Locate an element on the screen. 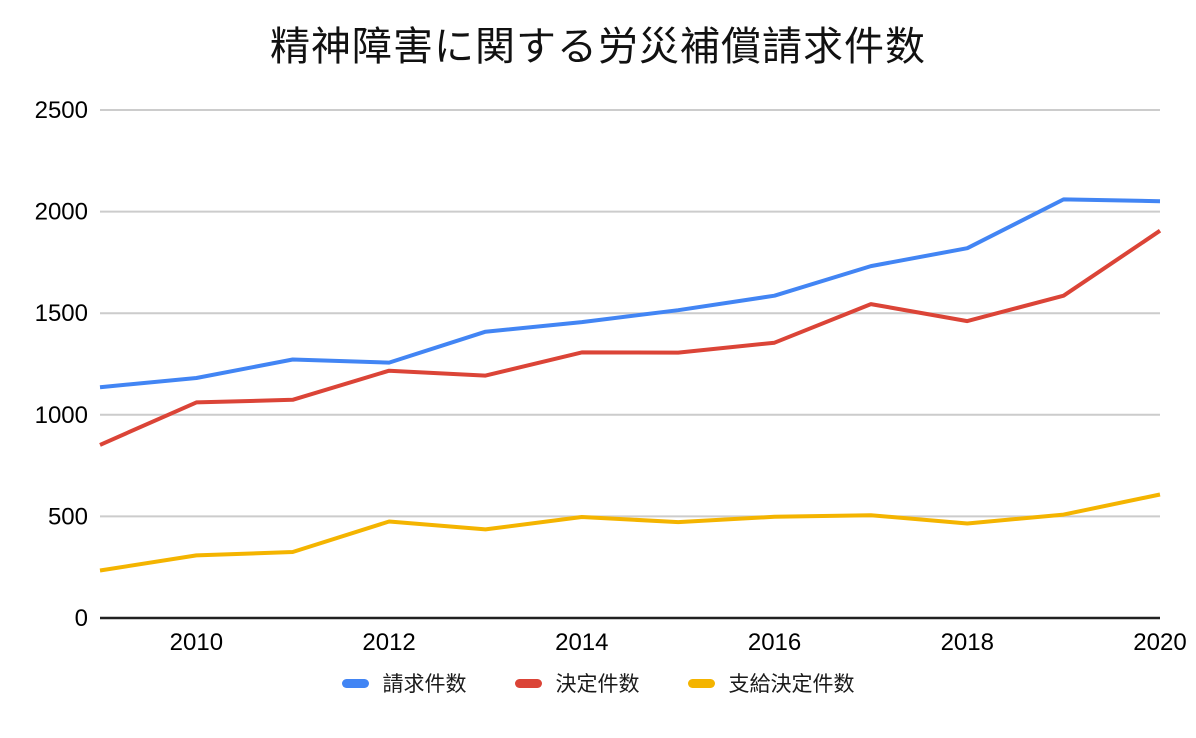  x-tick-label-2016: 2016 is located at coordinates (774, 642).